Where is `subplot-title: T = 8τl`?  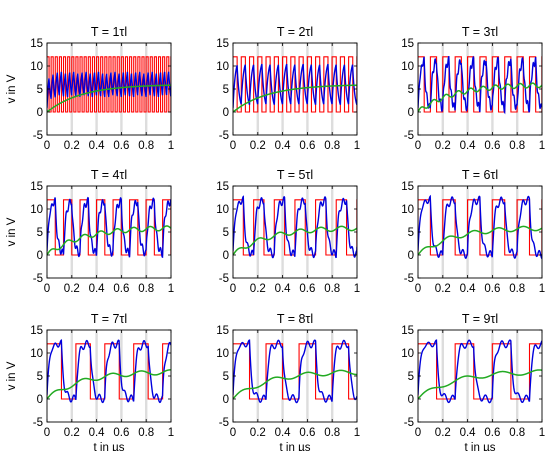
subplot-title: T = 8τl is located at coordinates (295, 319).